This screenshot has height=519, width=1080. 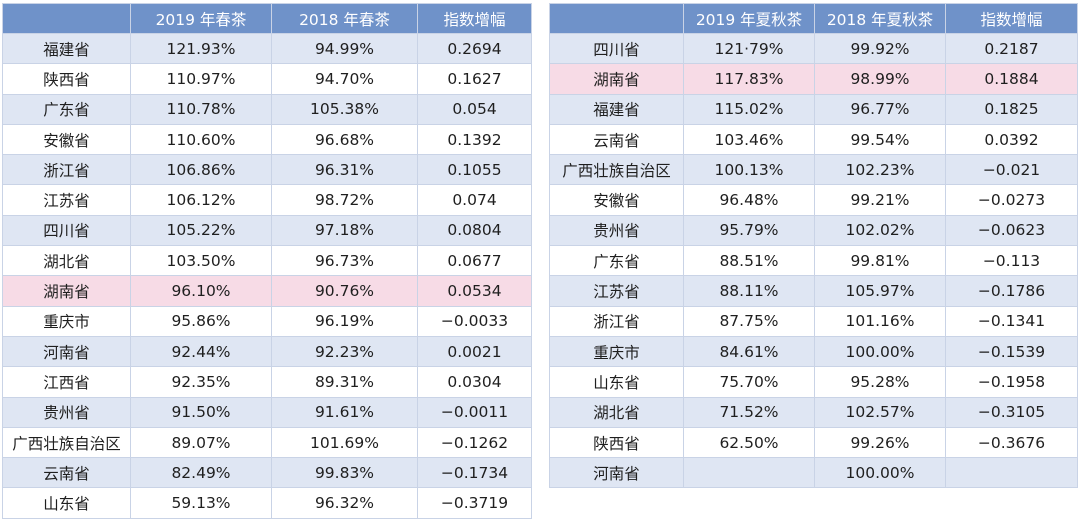 What do you see at coordinates (880, 139) in the screenshot?
I see `cell-2018-value: 99.54%` at bounding box center [880, 139].